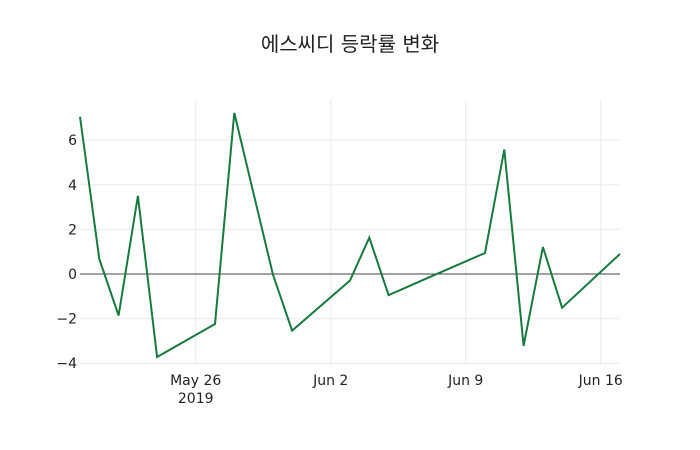 The height and width of the screenshot is (450, 700). Describe the element at coordinates (66, 252) in the screenshot. I see `y-axis-ticks: 6 4 2 0 −2 −4` at that location.